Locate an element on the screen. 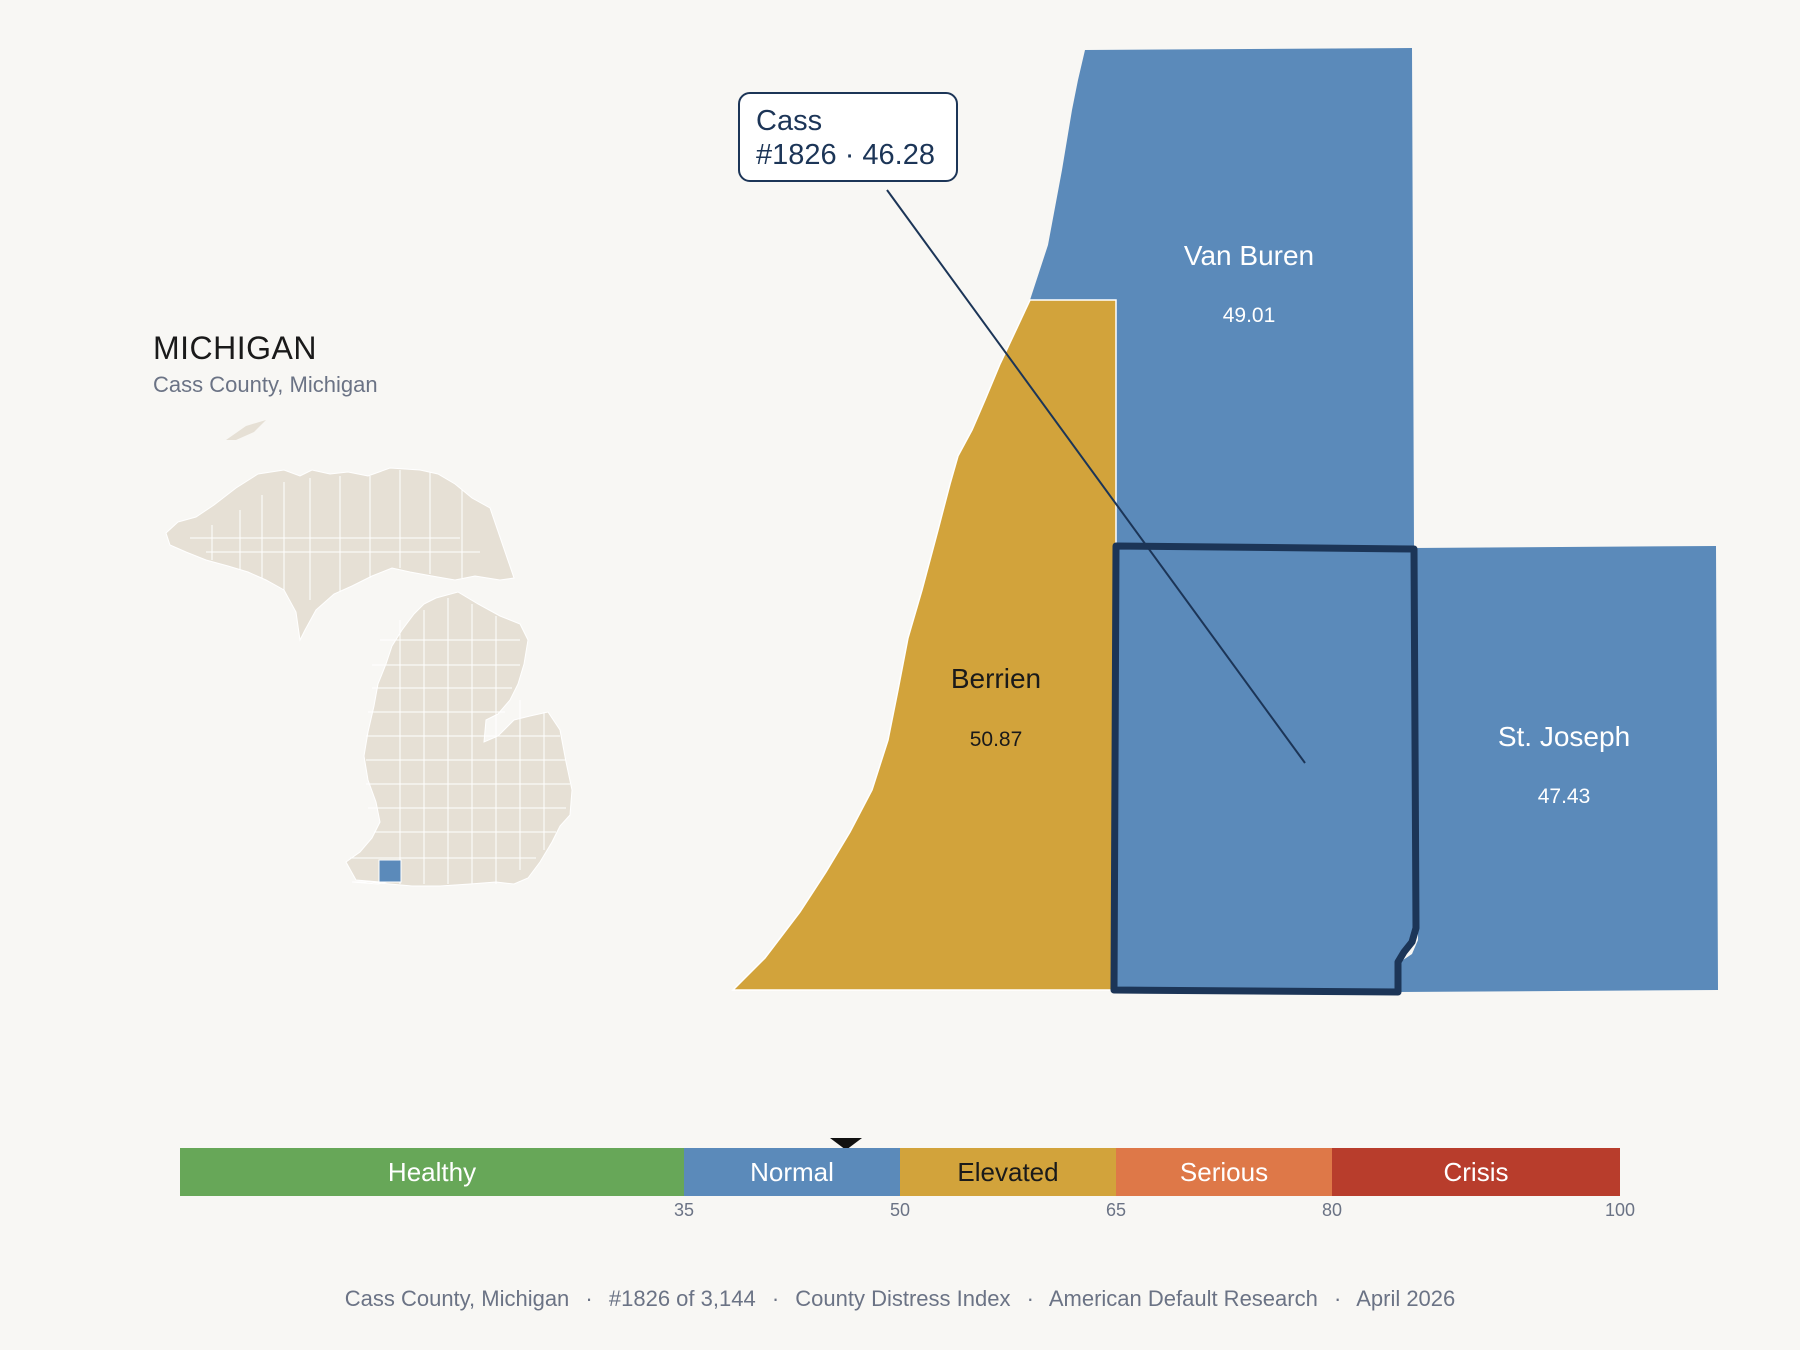 This screenshot has height=1350, width=1800. distress-scale-bar: Healthy Normal Elevated Serious Crisis is located at coordinates (900, 1172).